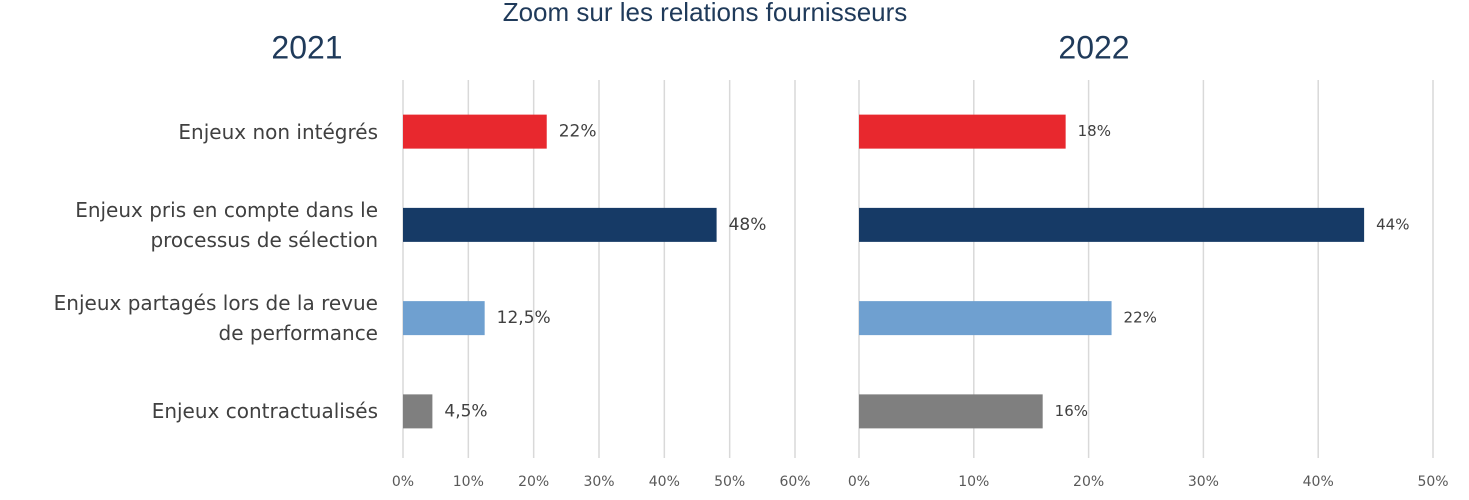  I want to click on value-label: 12,5%, so click(524, 318).